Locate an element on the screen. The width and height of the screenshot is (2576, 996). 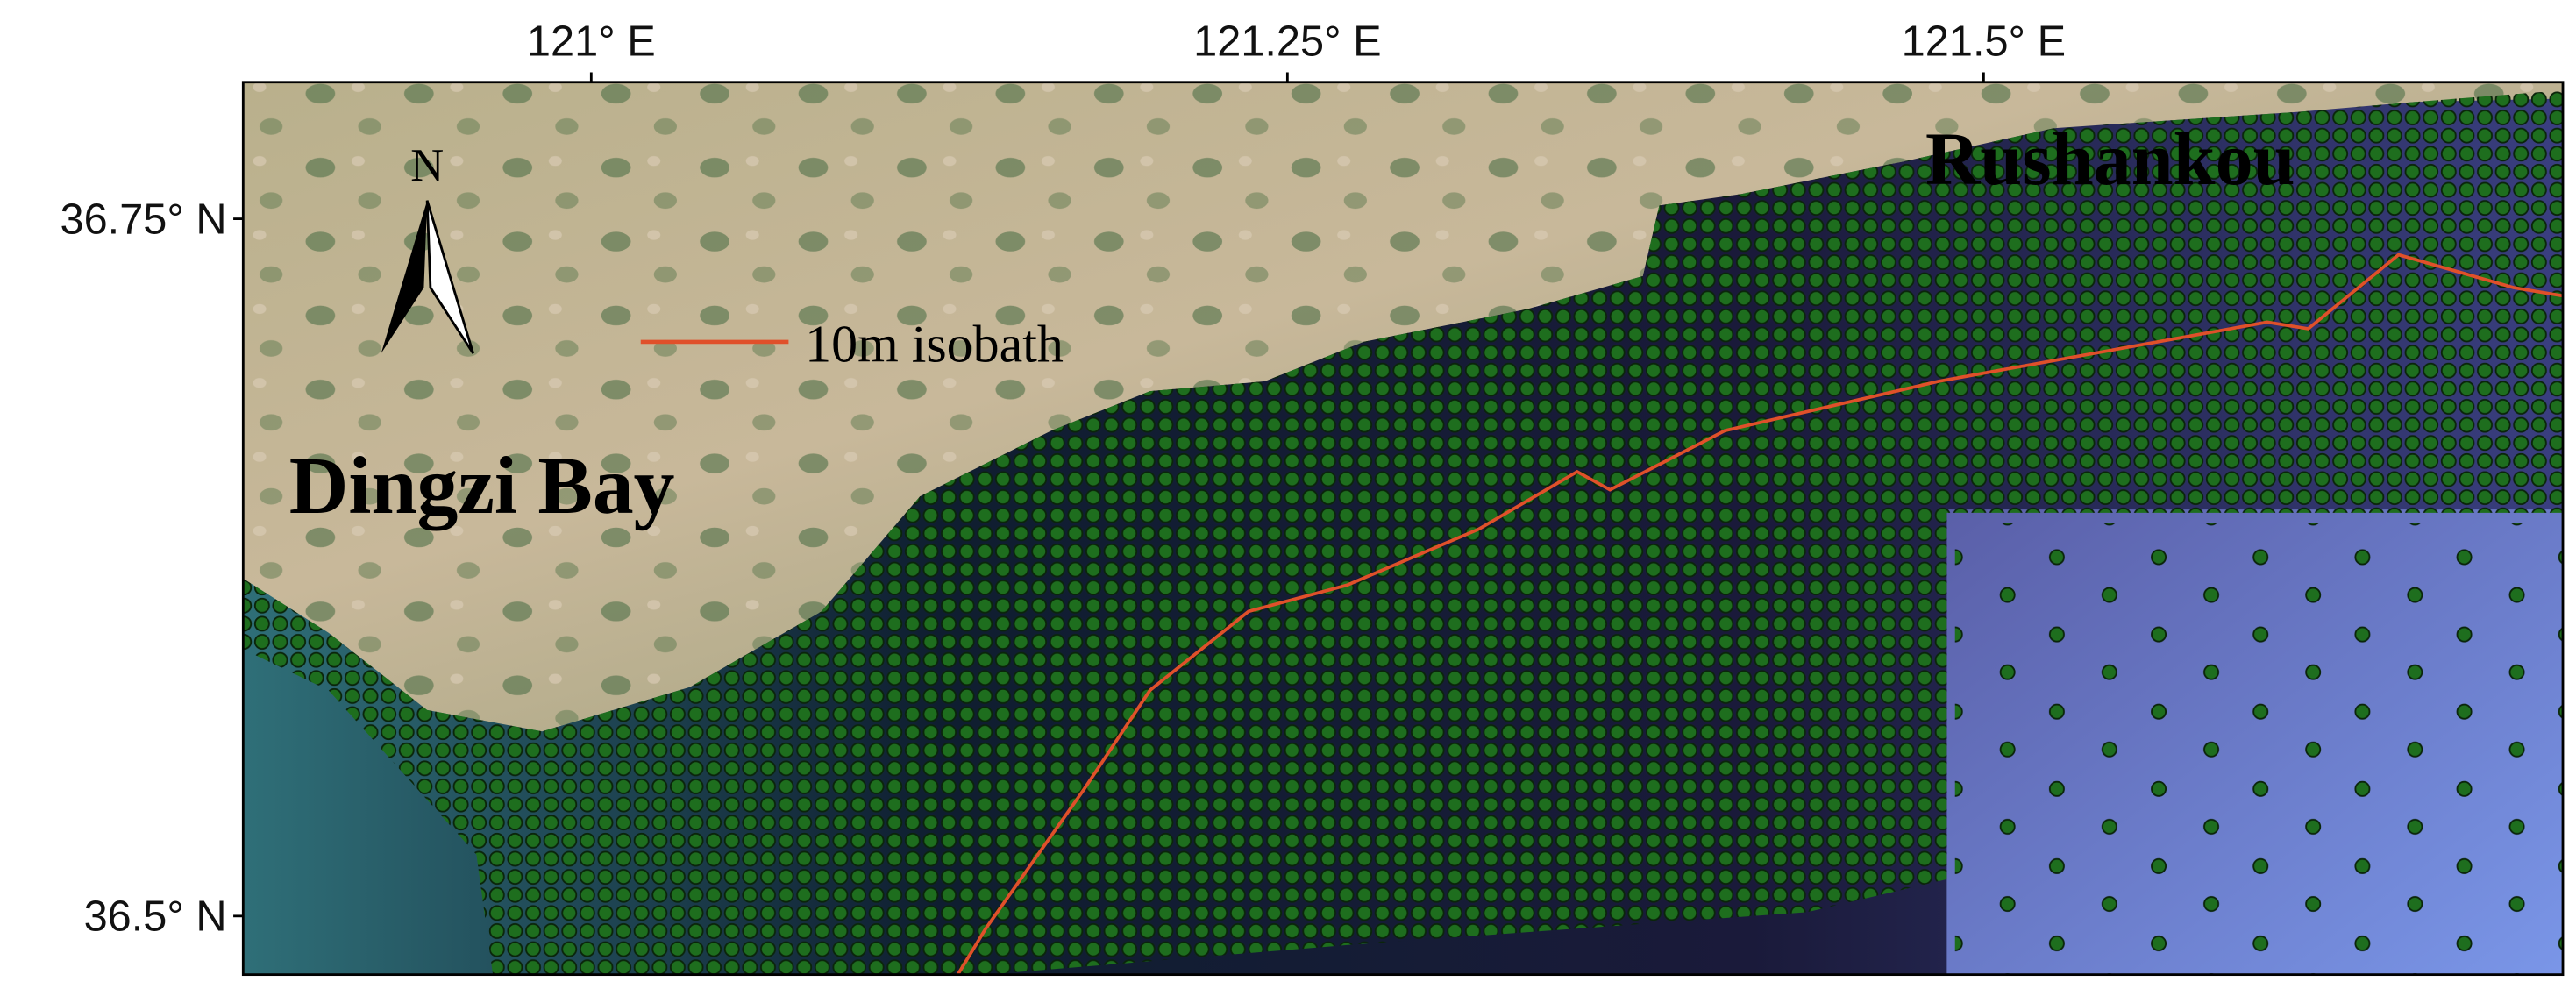
arrow-right is located at coordinates (449, 277).